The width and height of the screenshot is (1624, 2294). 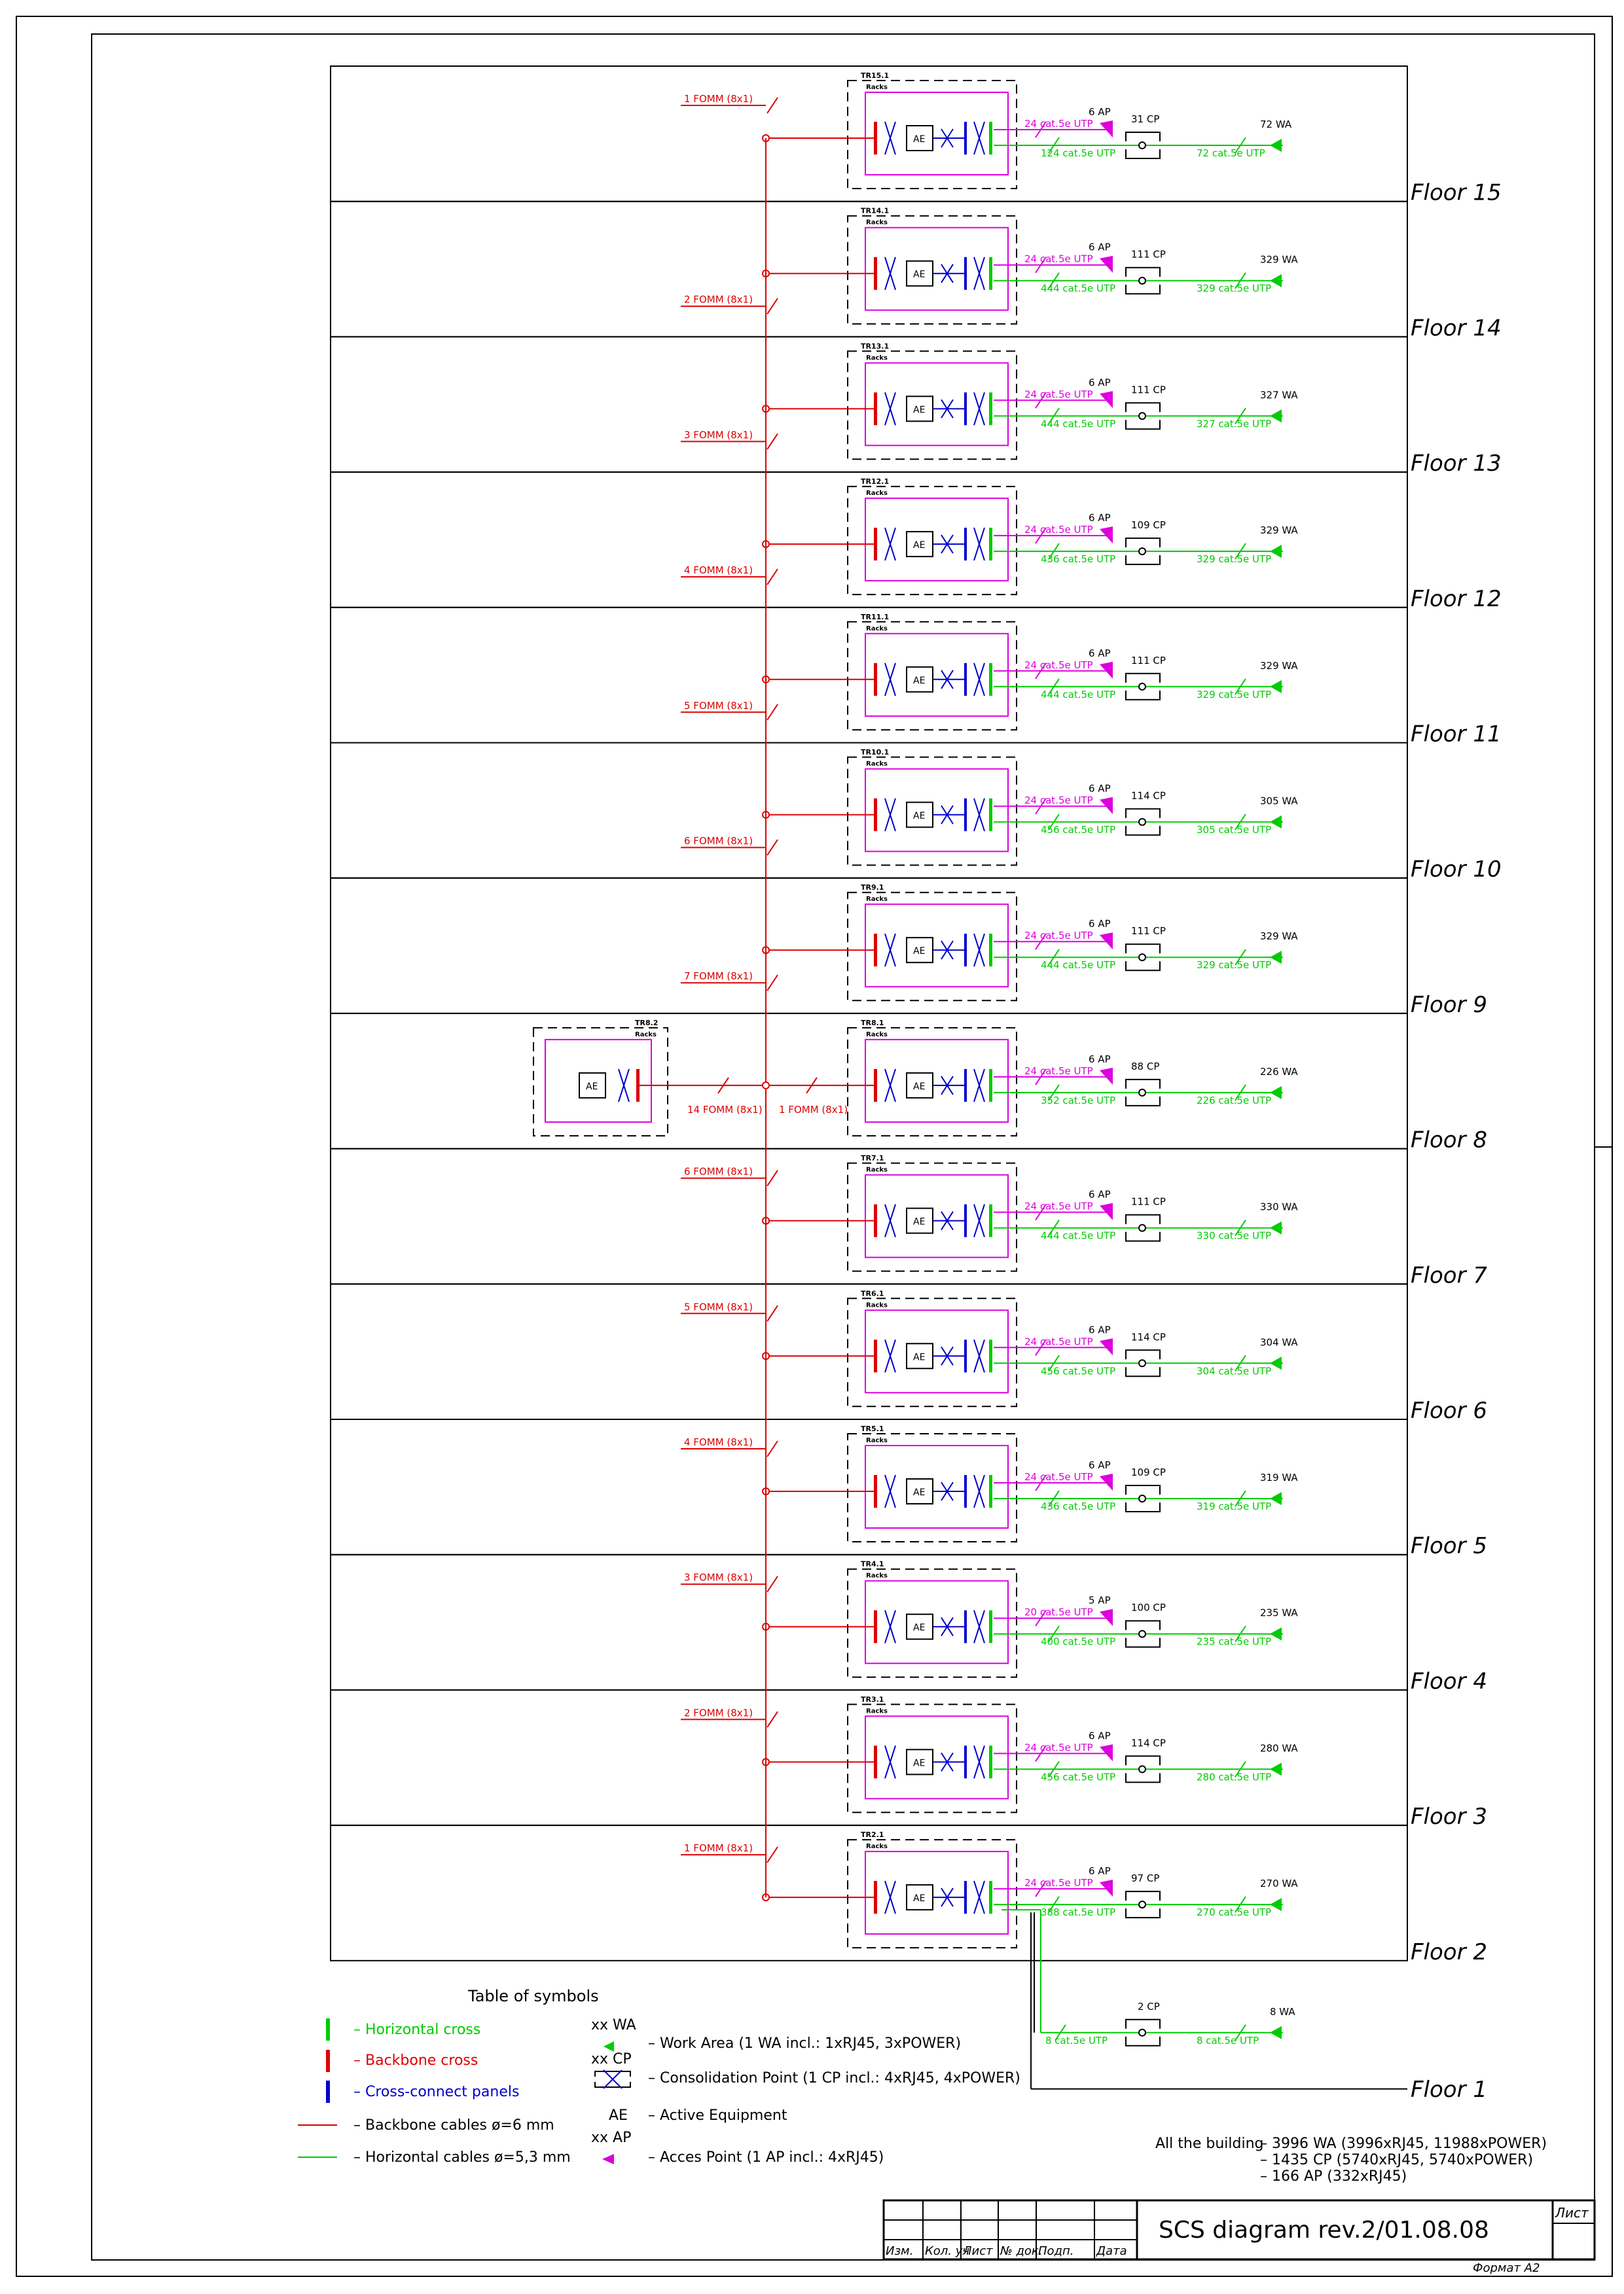 I want to click on fiber-label: 6 FOMM (8x1), so click(x=718, y=1172).